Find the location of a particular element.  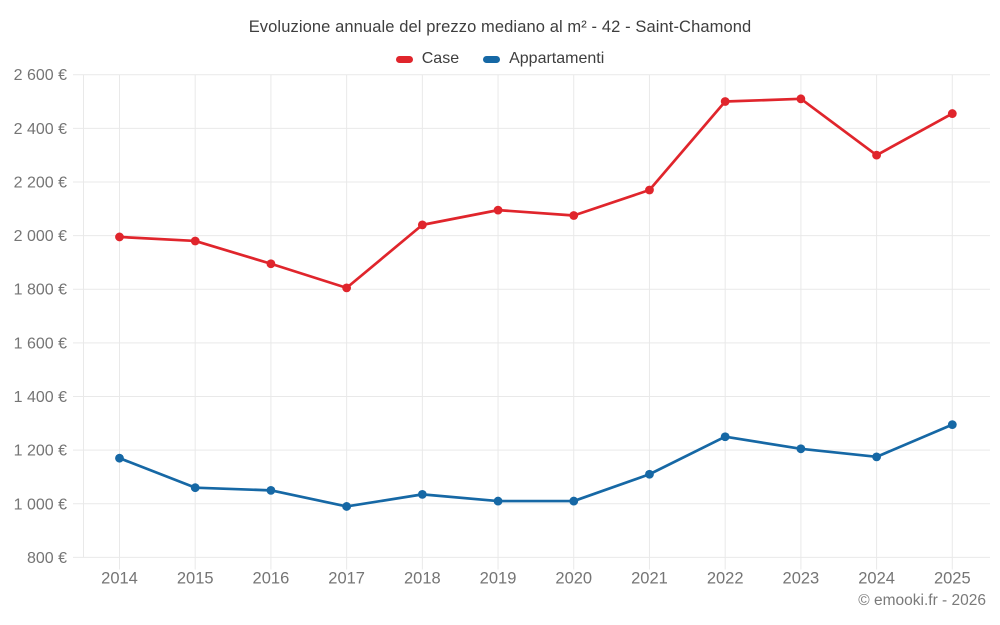

x-axis-tick-label: 2017 is located at coordinates (346, 579).